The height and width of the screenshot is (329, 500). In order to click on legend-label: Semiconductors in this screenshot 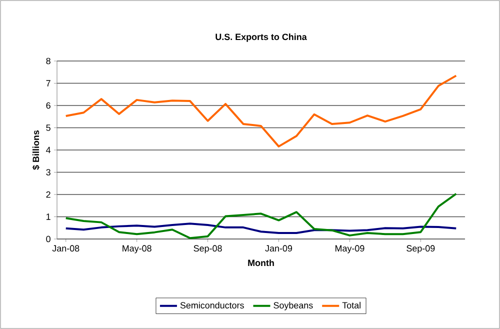, I will do `click(212, 305)`.